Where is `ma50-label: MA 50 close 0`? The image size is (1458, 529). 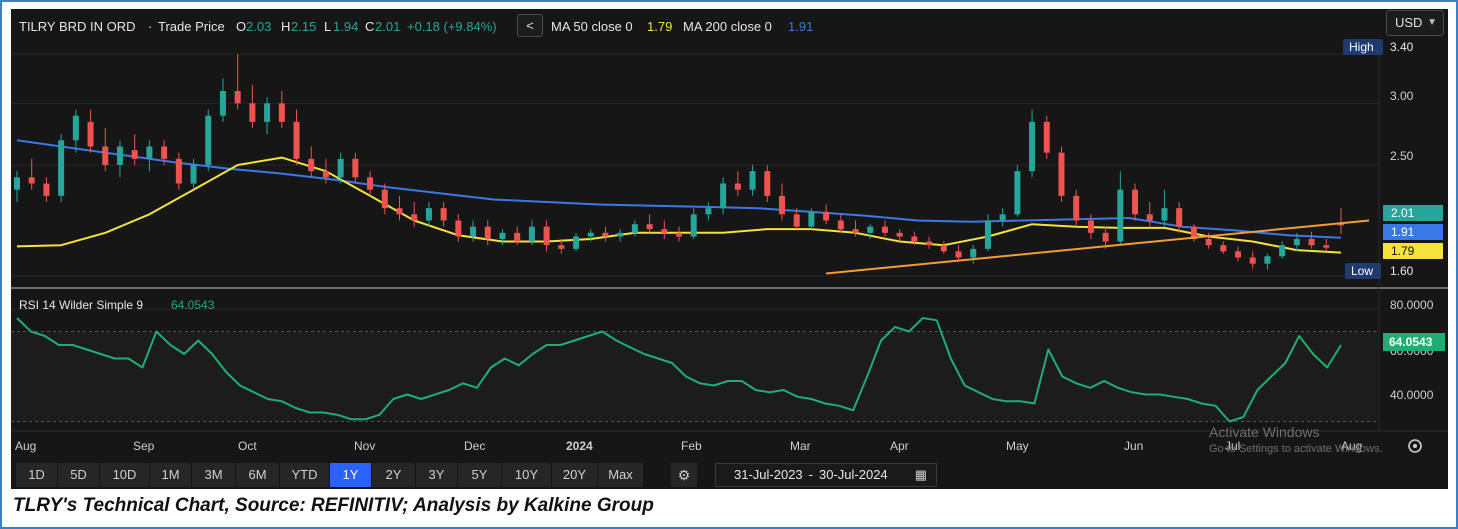 ma50-label: MA 50 close 0 is located at coordinates (592, 26).